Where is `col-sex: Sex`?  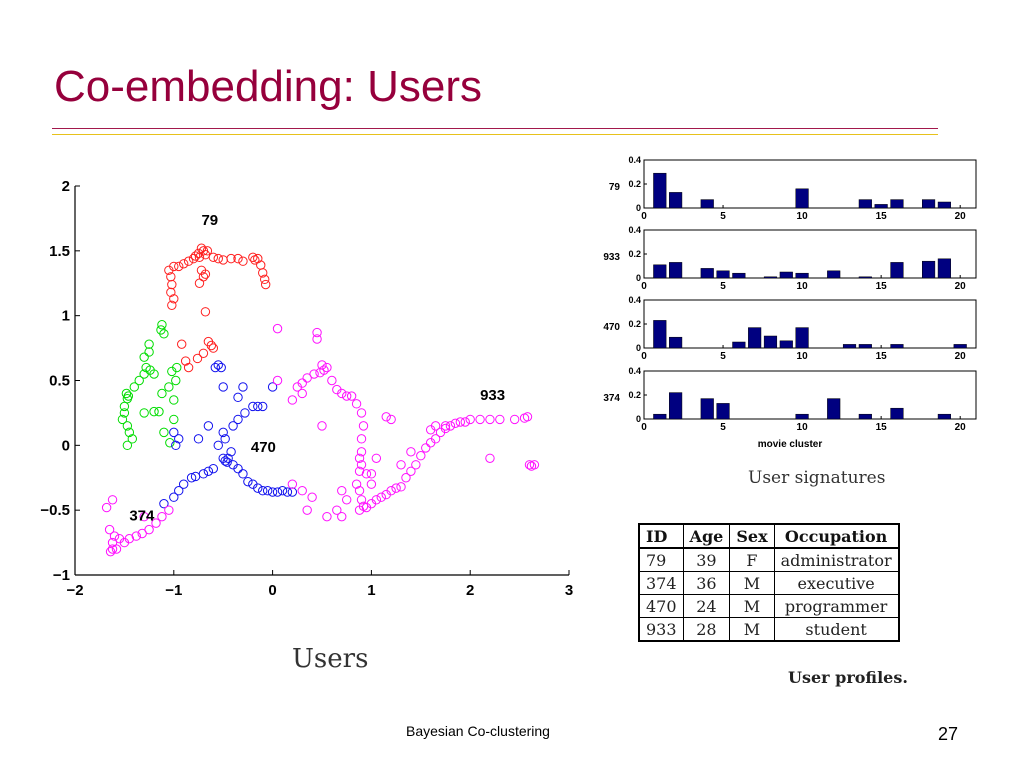
col-sex: Sex is located at coordinates (752, 536).